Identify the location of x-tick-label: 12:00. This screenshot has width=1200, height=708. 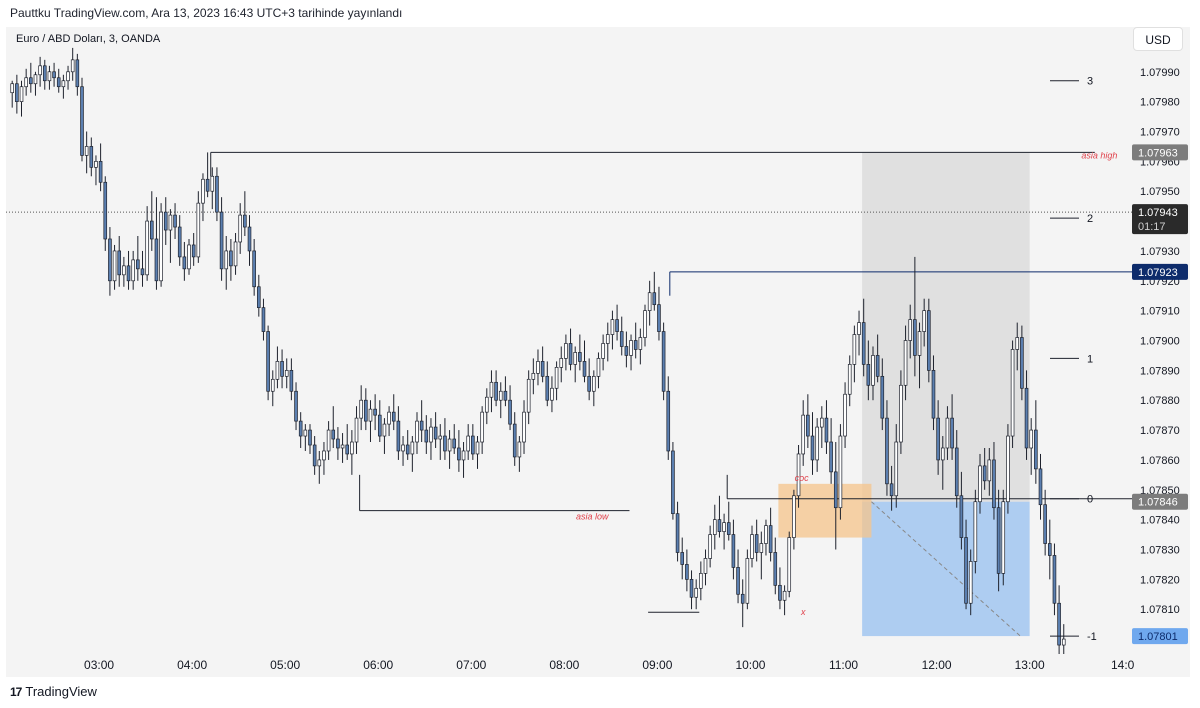
(937, 665).